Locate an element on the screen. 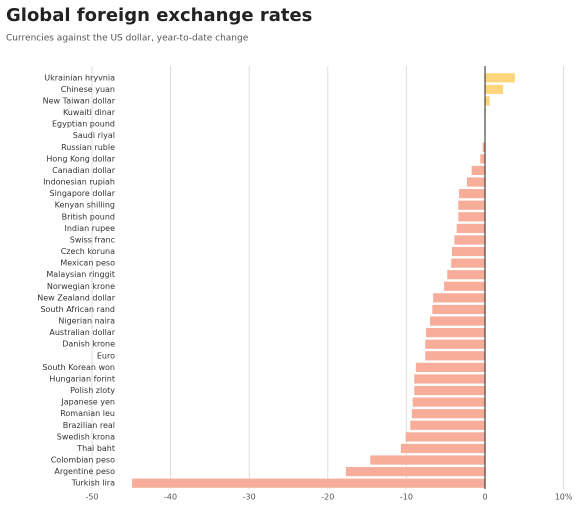  category-label: Singapore dollar is located at coordinates (82, 193).